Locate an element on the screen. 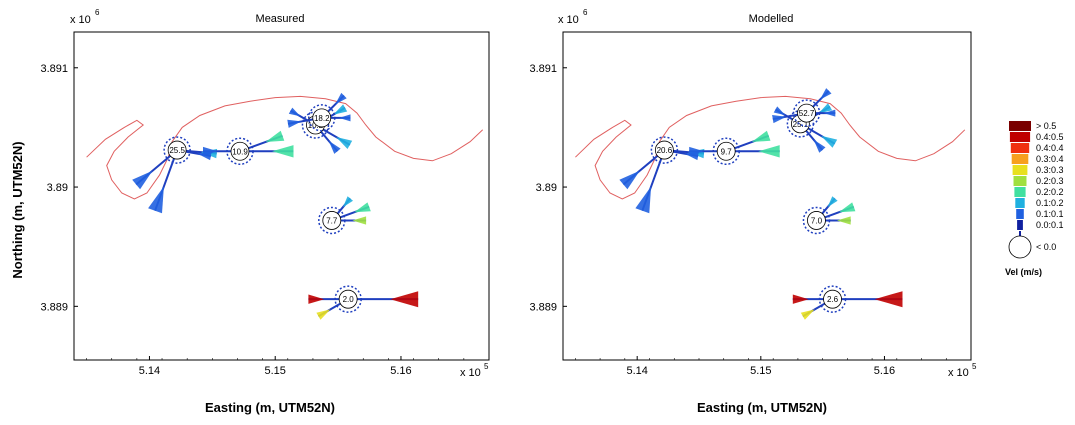  station-calm-label: 2.6 is located at coordinates (833, 299).